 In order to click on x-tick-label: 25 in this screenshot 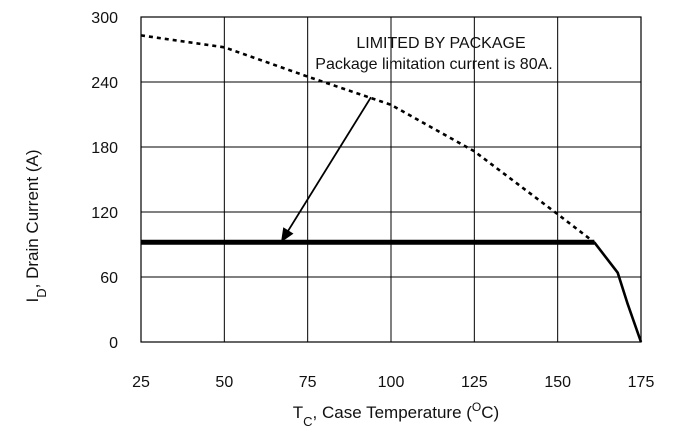, I will do `click(141, 382)`.